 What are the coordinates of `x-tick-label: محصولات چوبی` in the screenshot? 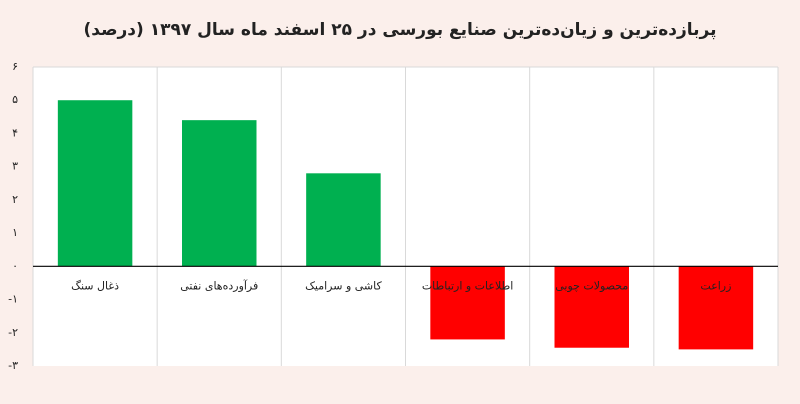 It's located at (591, 285).